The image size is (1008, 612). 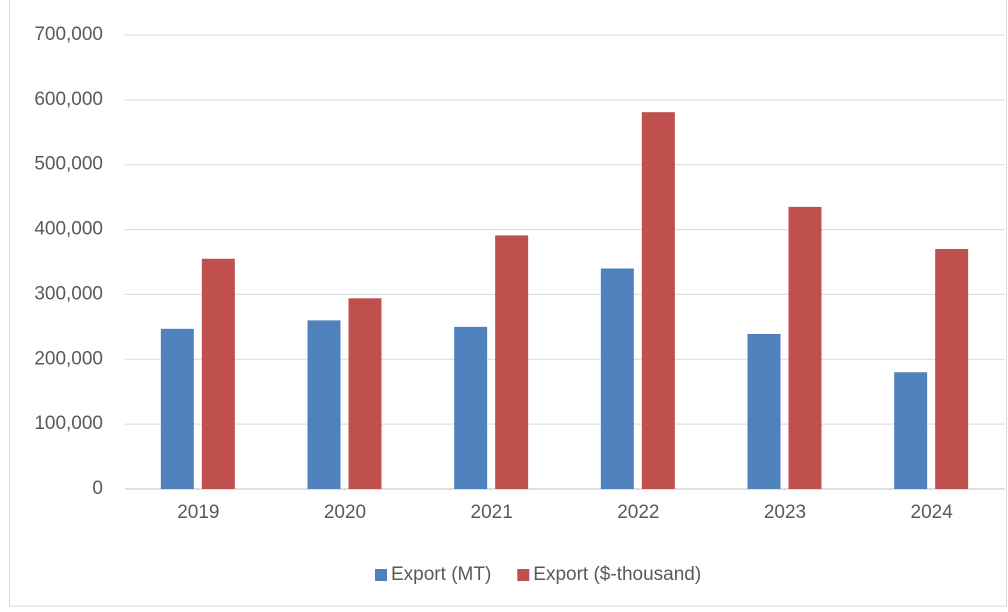 I want to click on y-tick-label: 0, so click(x=97, y=488).